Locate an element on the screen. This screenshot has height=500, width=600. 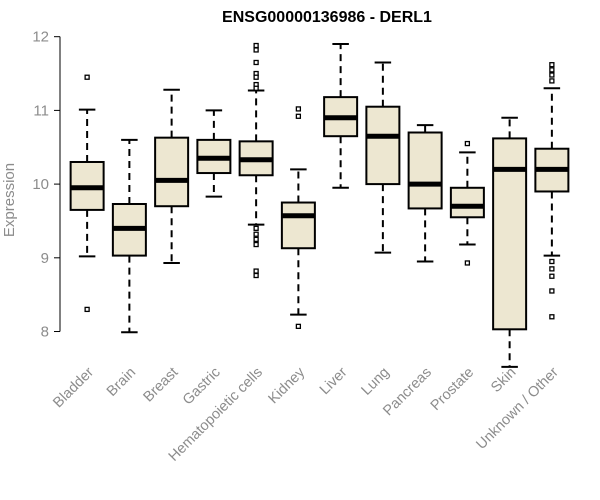
category-label: Brain is located at coordinates (121, 382).